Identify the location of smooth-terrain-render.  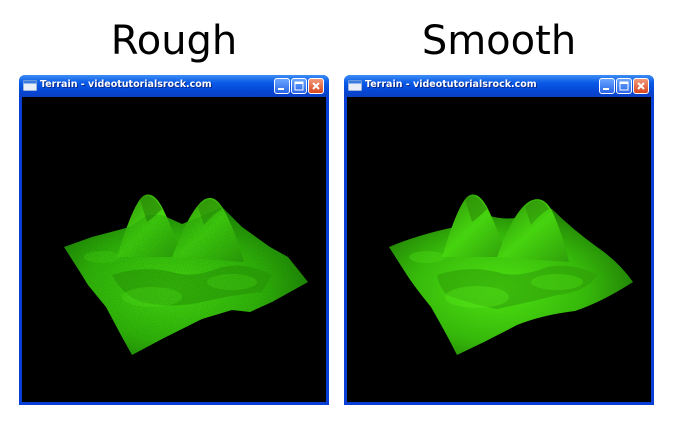
(511, 274).